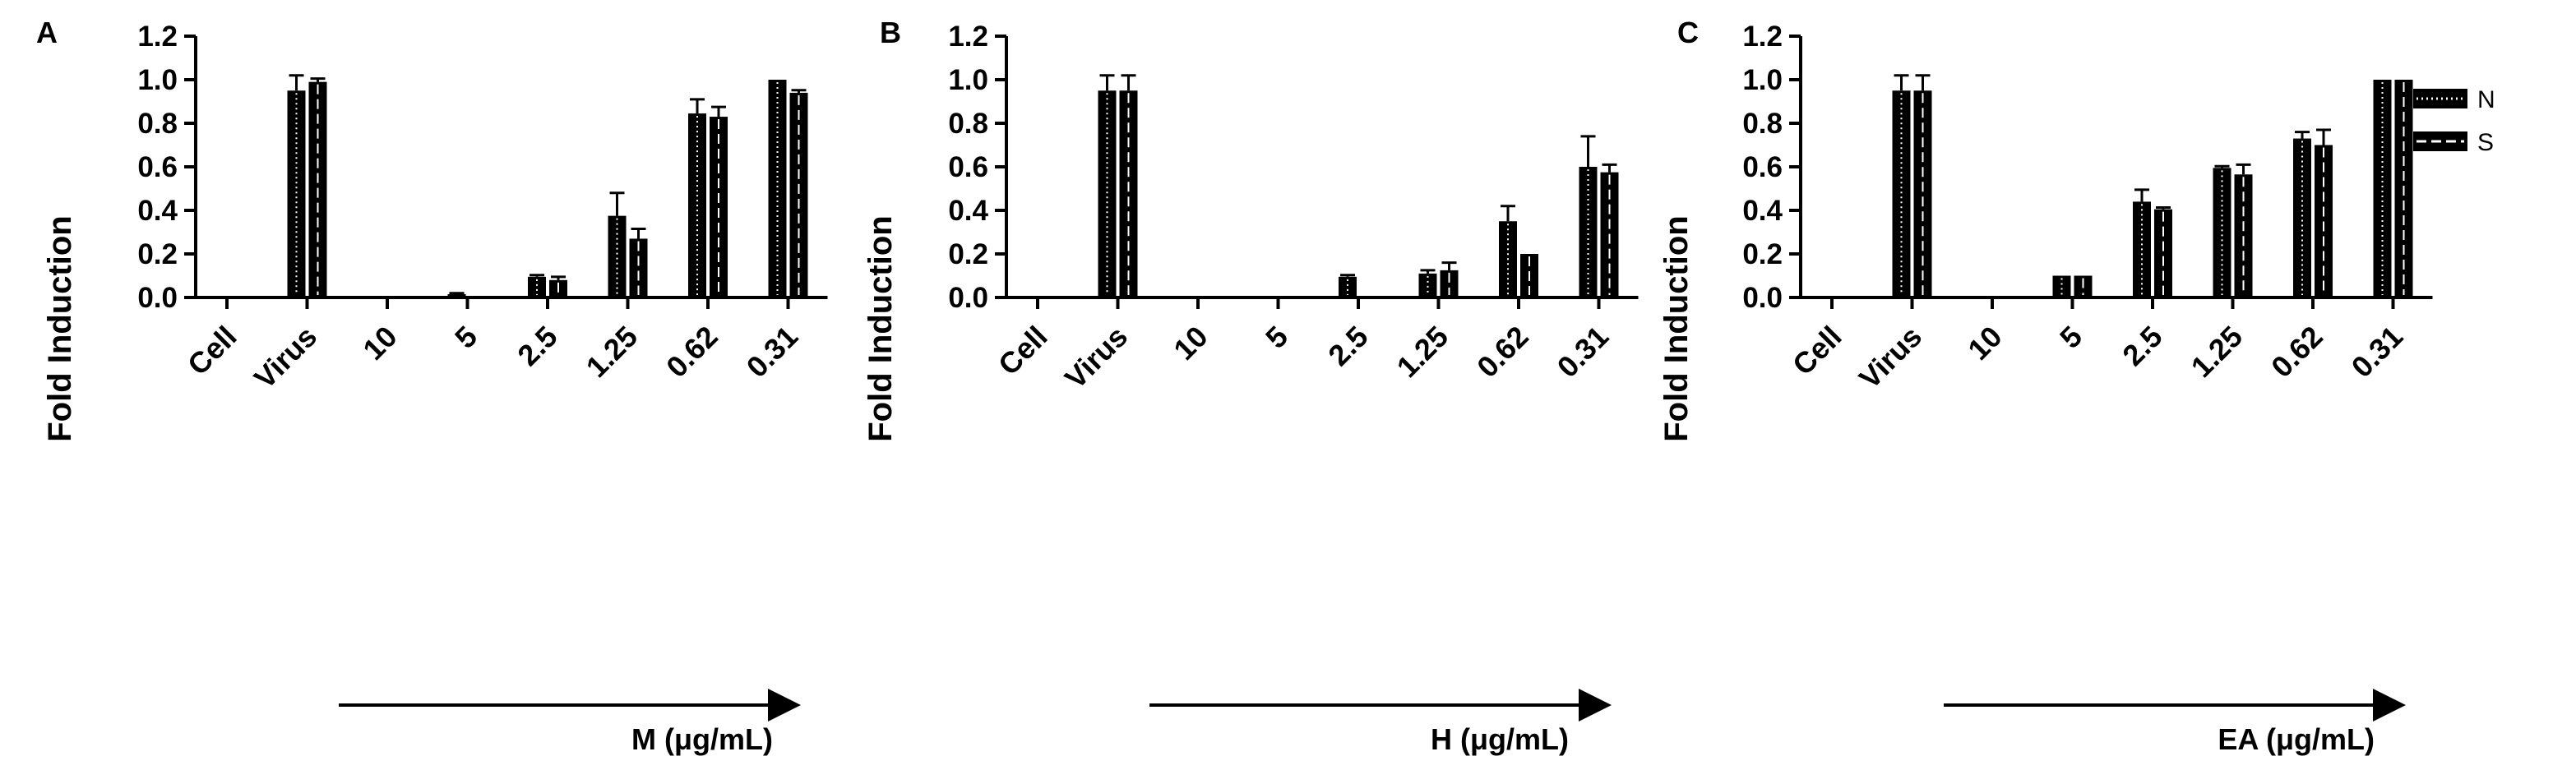 The width and height of the screenshot is (2576, 770). I want to click on panel-letter: C, so click(1688, 32).